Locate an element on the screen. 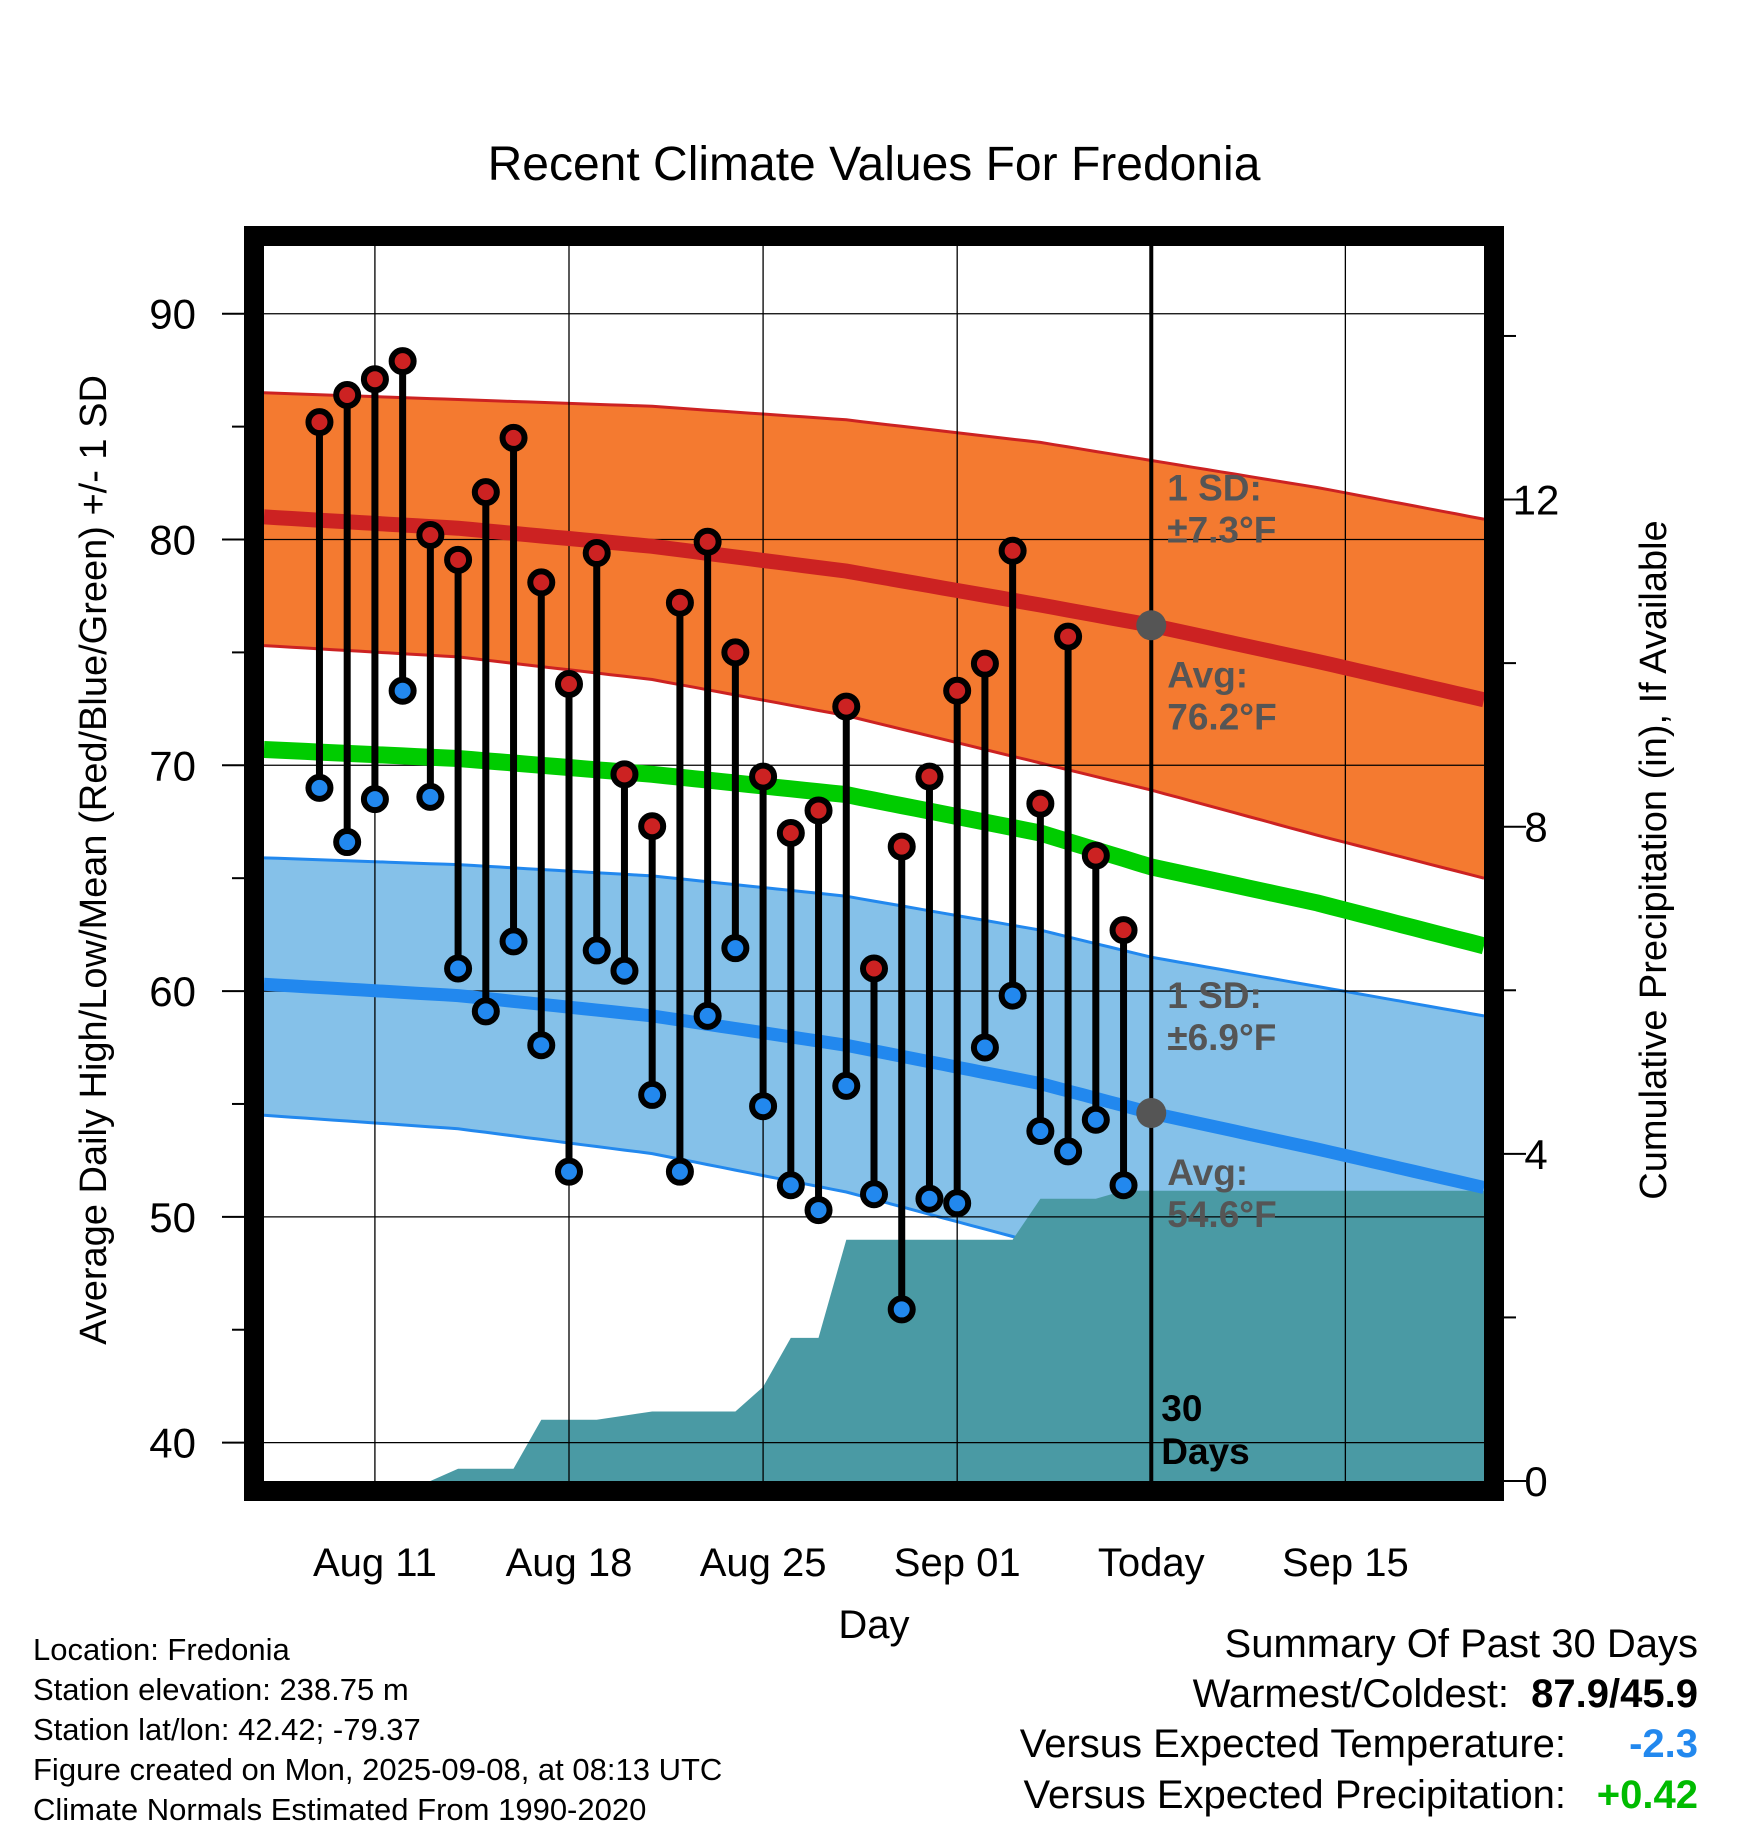 The image size is (1748, 1828). temp-departure-value: -2.3 is located at coordinates (1663, 1744).